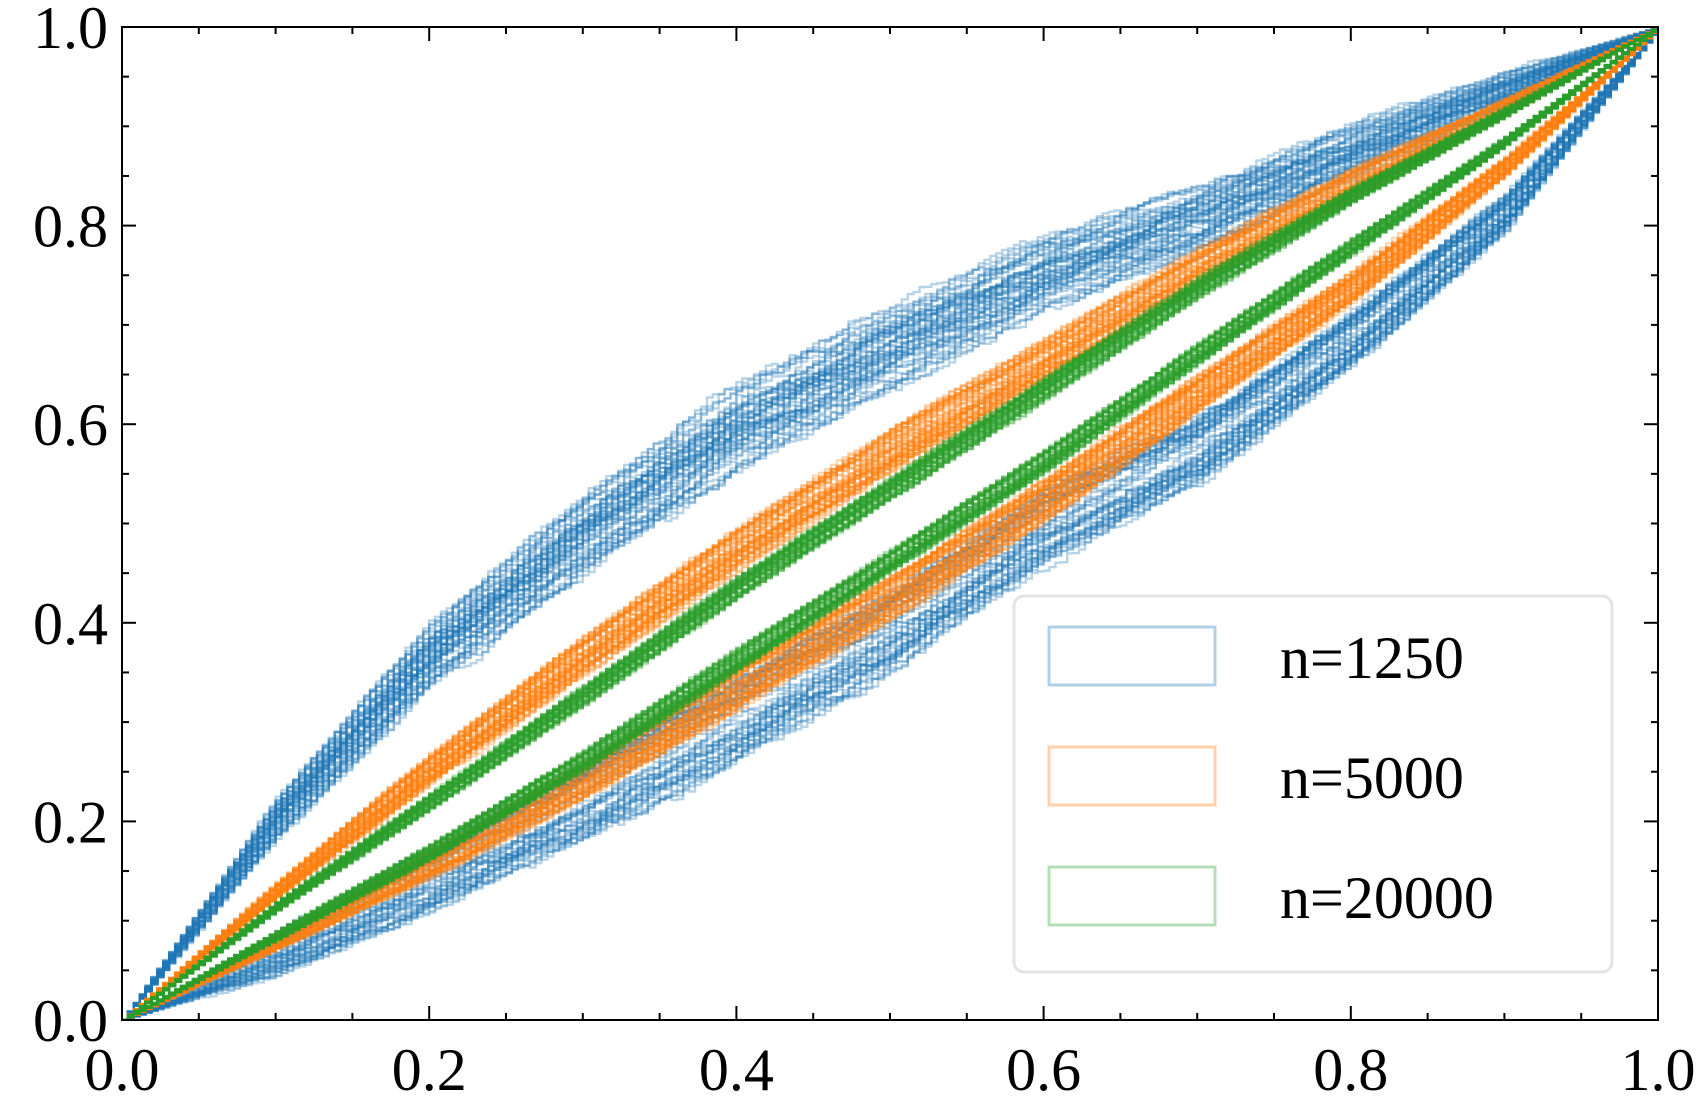  What do you see at coordinates (736, 1069) in the screenshot?
I see `x-tick-label: 0.4` at bounding box center [736, 1069].